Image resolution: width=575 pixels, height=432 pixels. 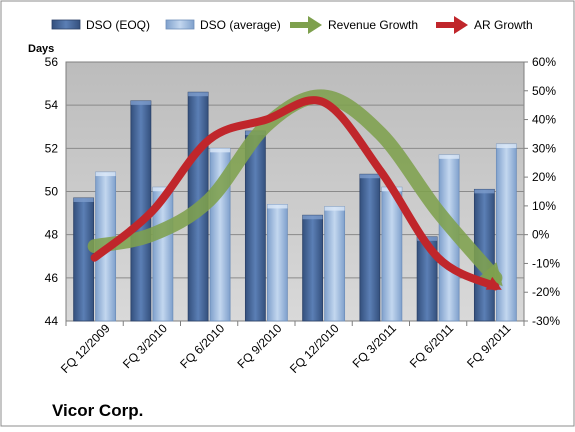 I want to click on y2-tick-label: -20%, so click(x=546, y=292).